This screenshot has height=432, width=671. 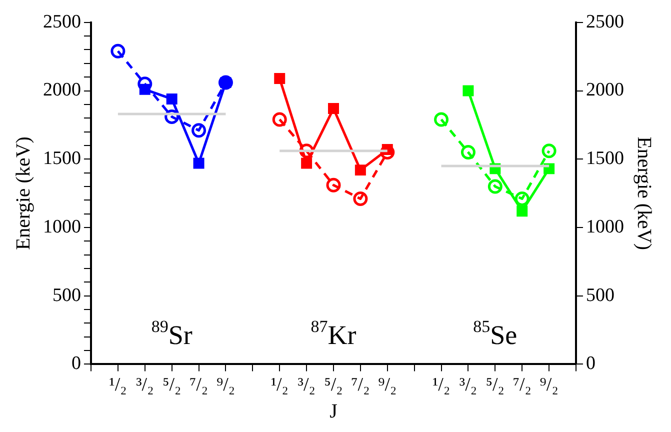 I want to click on y-tick-label: 2000, so click(x=62, y=90).